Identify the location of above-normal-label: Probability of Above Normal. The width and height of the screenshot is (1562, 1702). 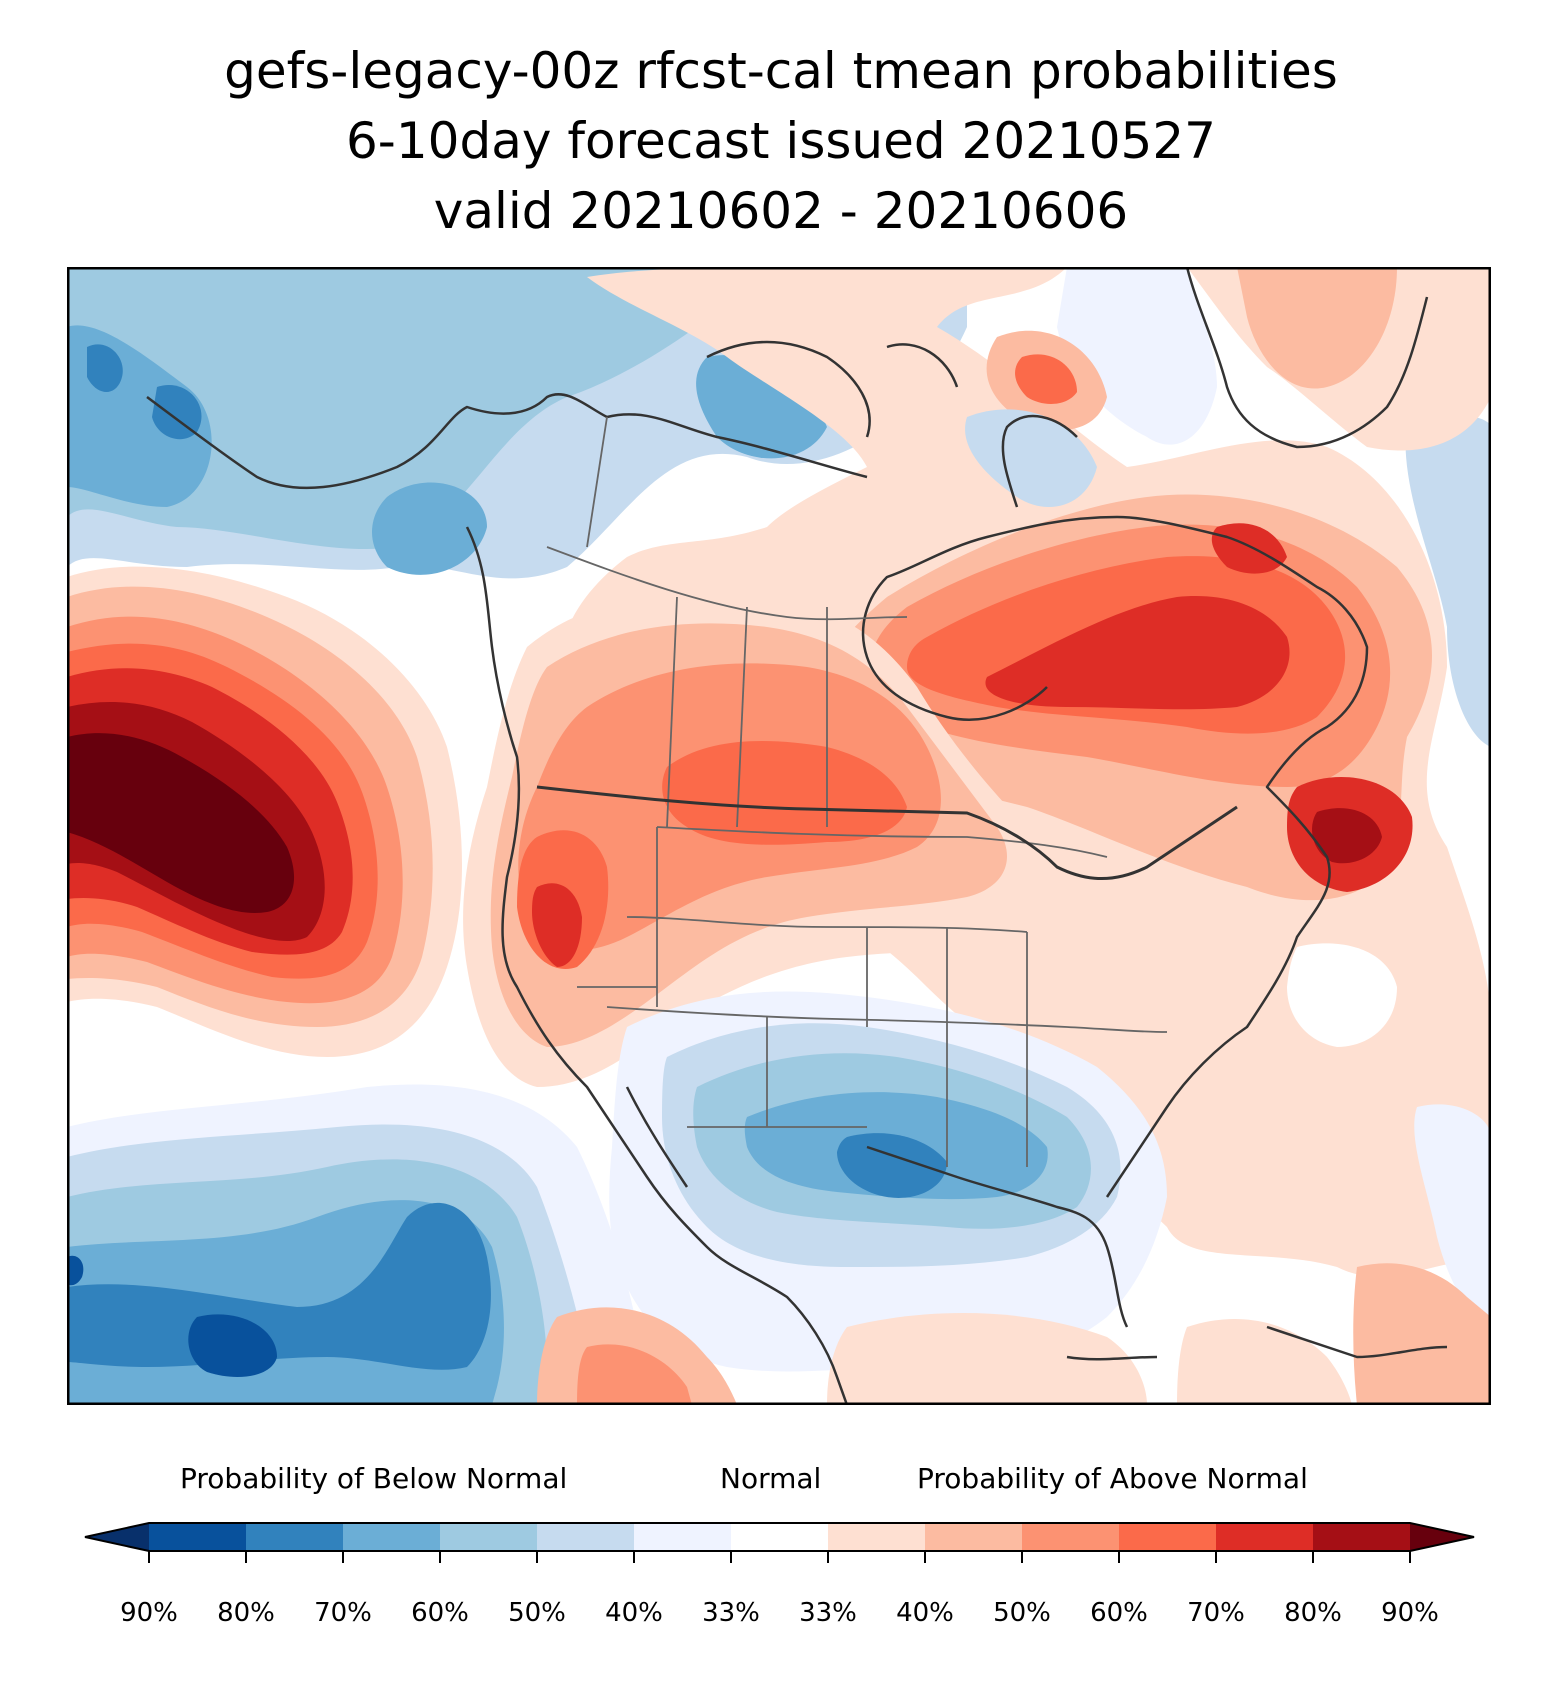
(1112, 1478).